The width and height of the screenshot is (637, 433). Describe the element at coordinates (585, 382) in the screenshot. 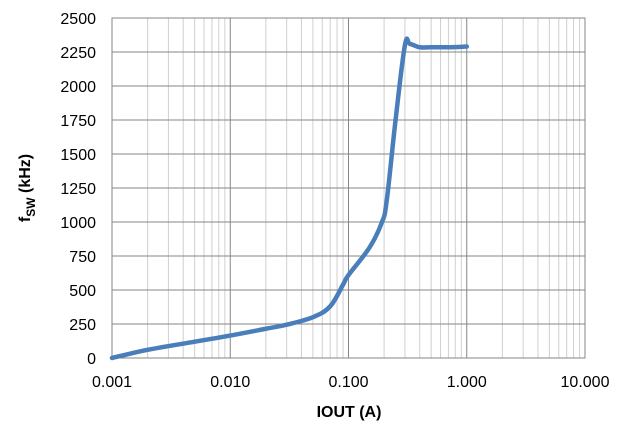

I see `x-tick-label: 10.000` at that location.